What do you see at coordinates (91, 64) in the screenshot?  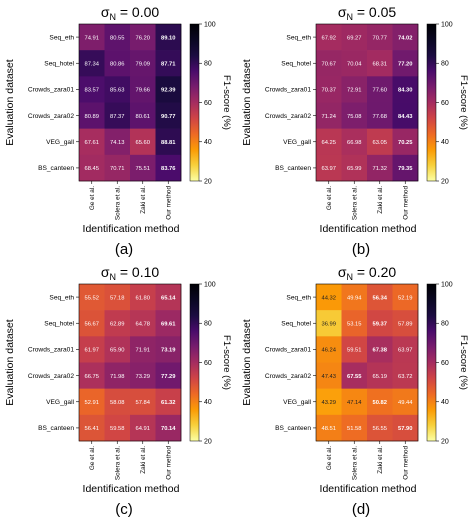 I see `cell-value-label: 87.34` at bounding box center [91, 64].